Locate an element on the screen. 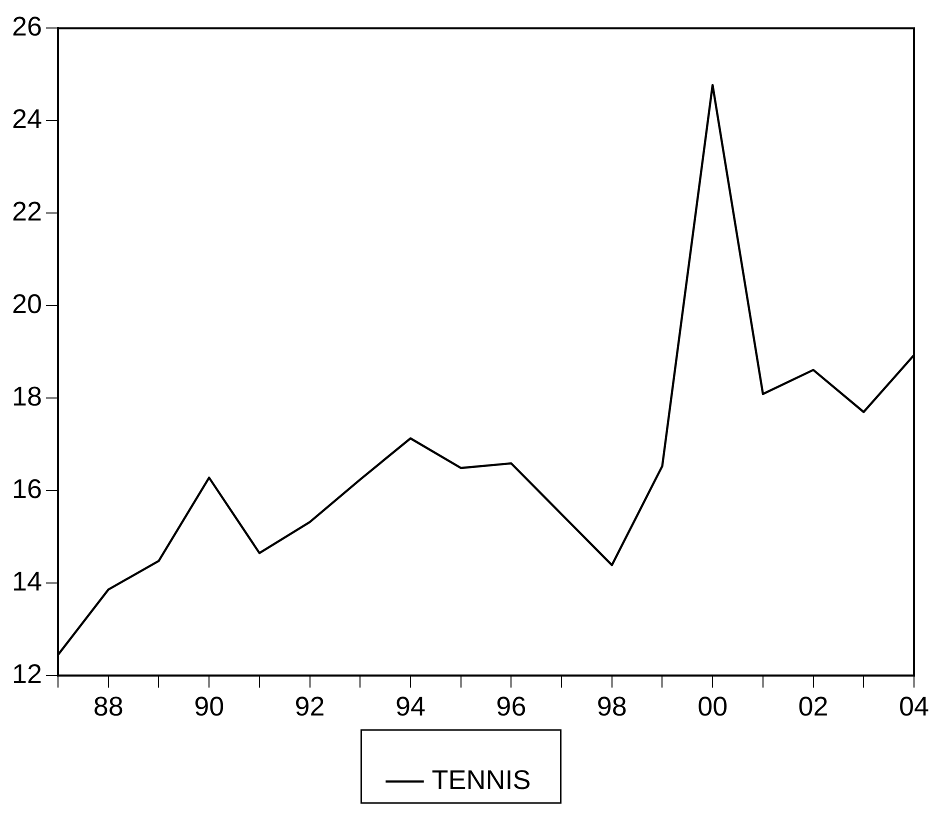  x-tick-label: 88 is located at coordinates (108, 706).